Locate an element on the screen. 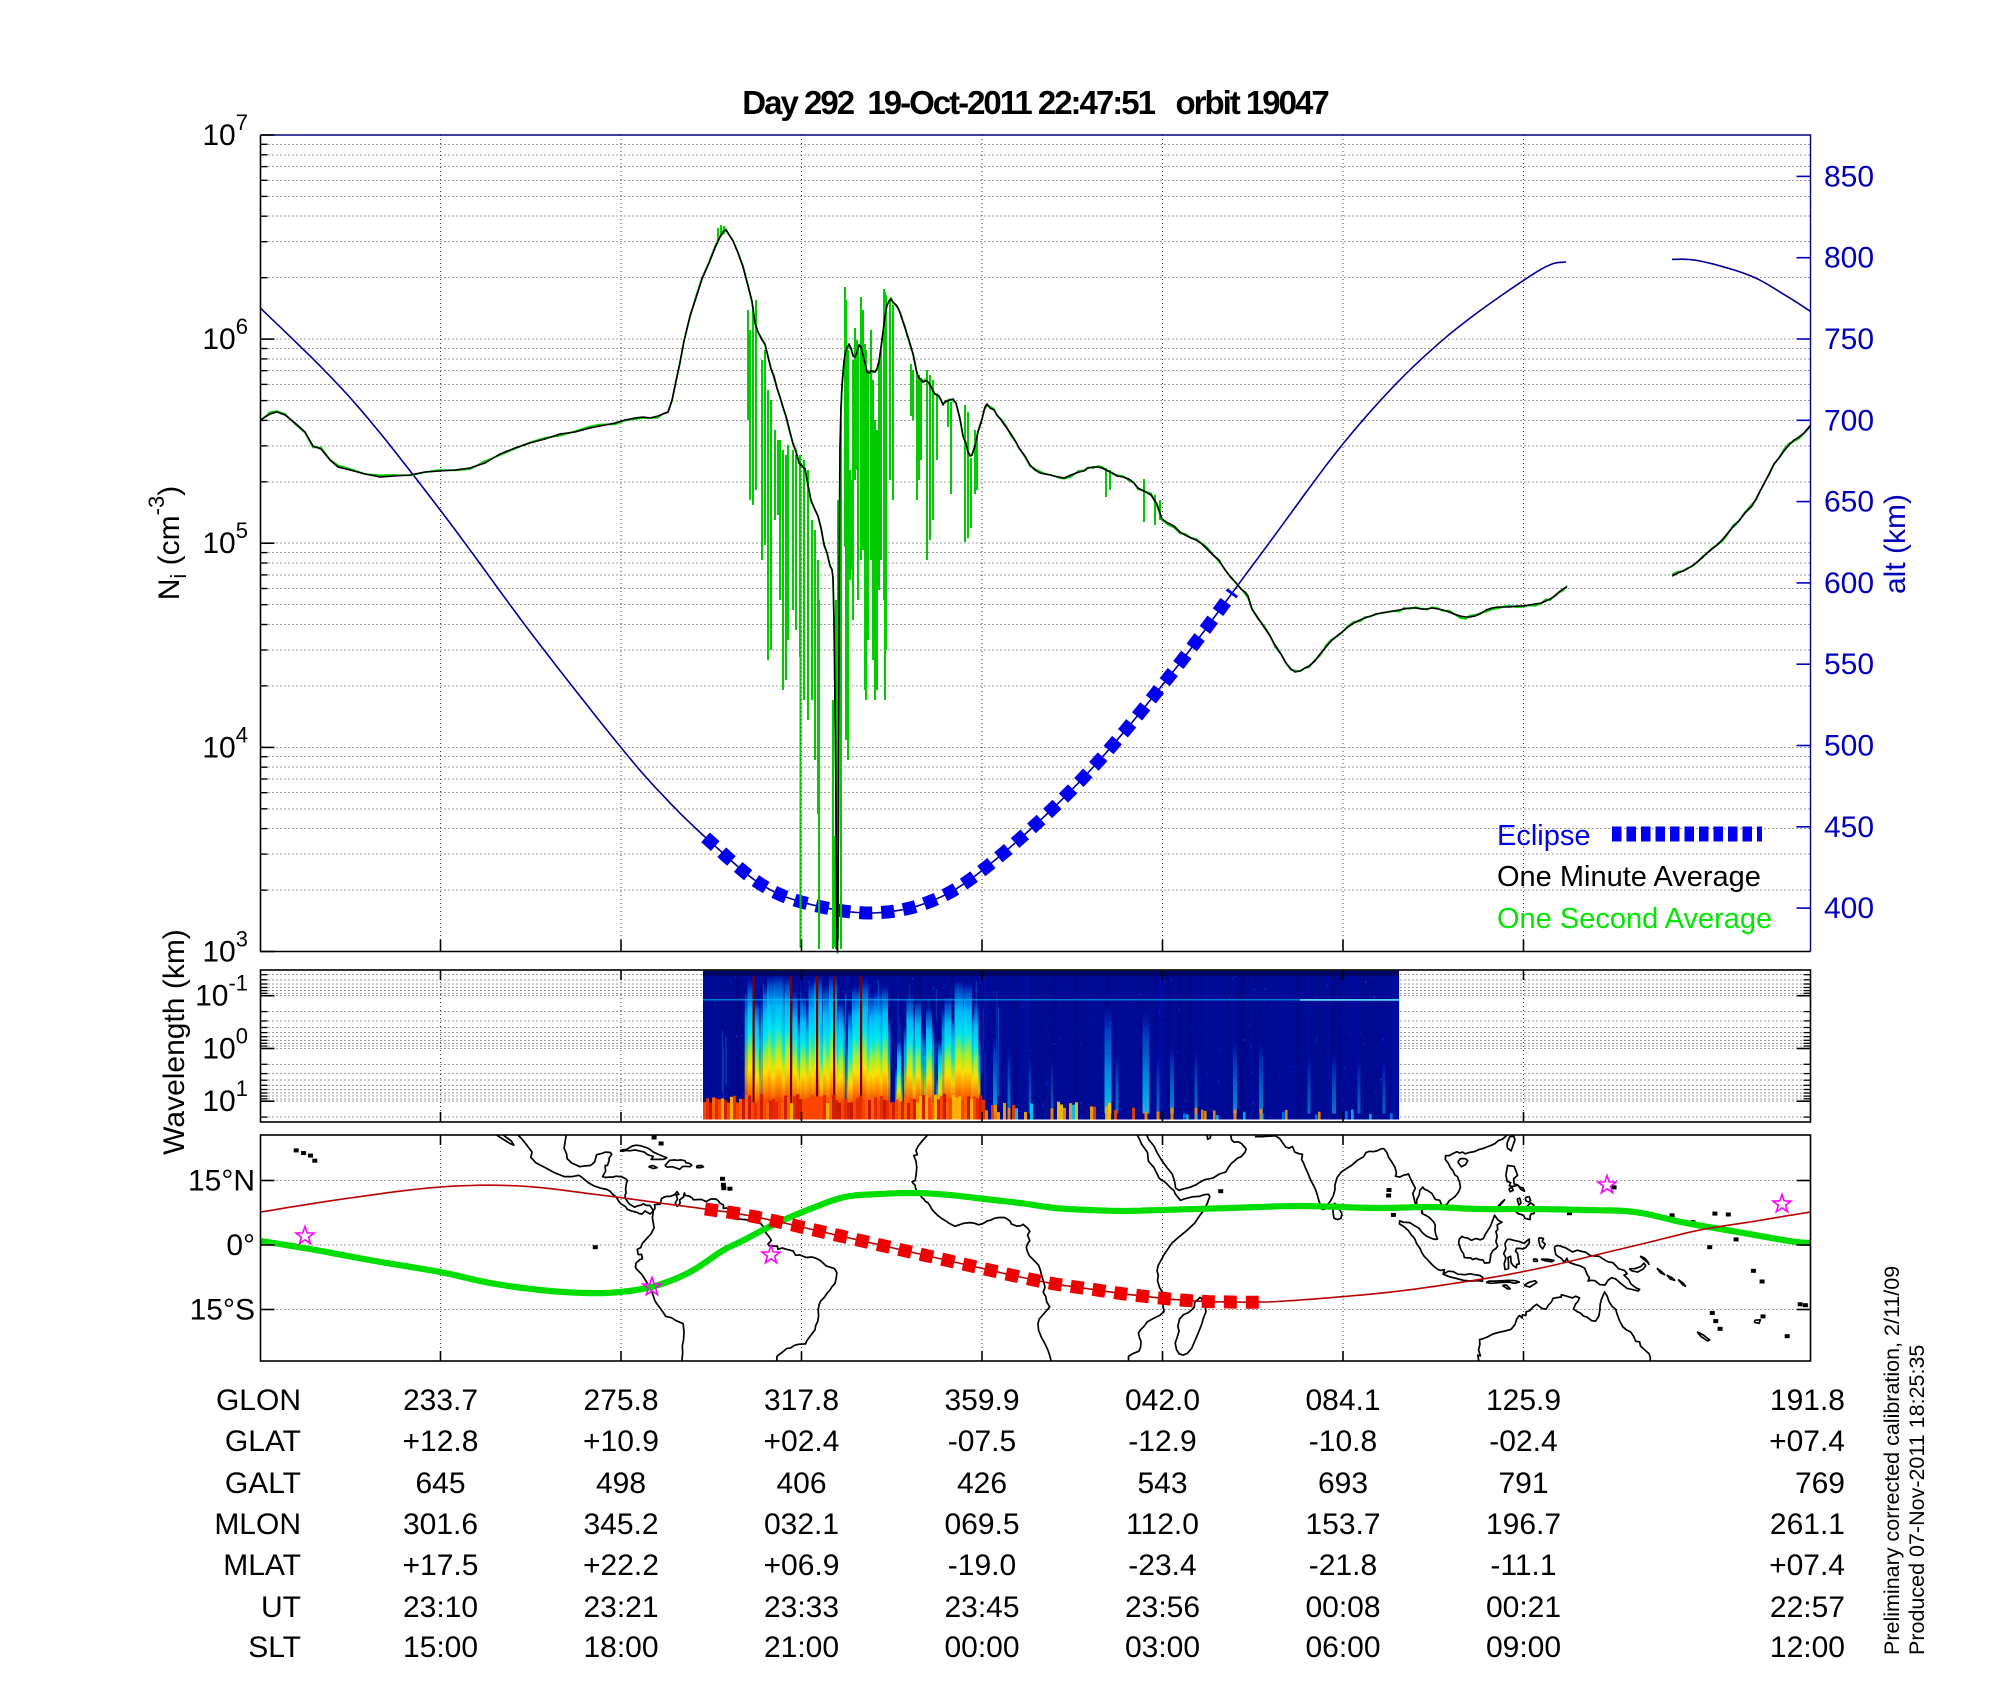 The image size is (2000, 1700). svg-text: -11.1 is located at coordinates (1523, 1565).